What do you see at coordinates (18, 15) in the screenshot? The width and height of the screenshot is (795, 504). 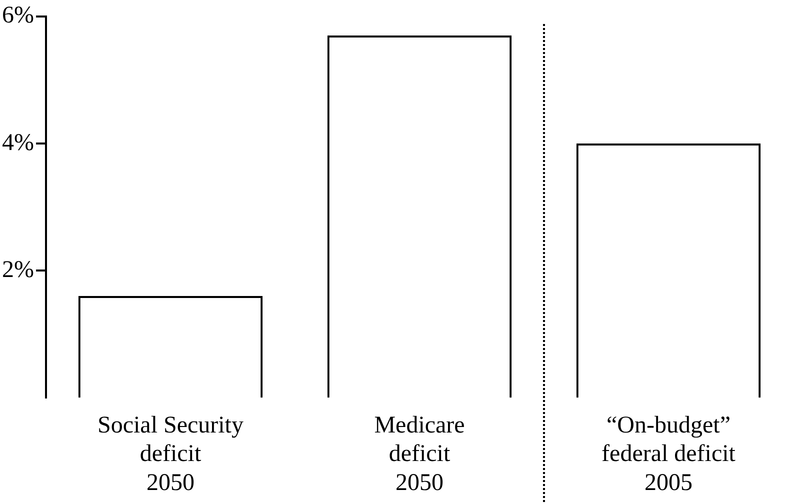 I see `y-tick-label: 6%` at bounding box center [18, 15].